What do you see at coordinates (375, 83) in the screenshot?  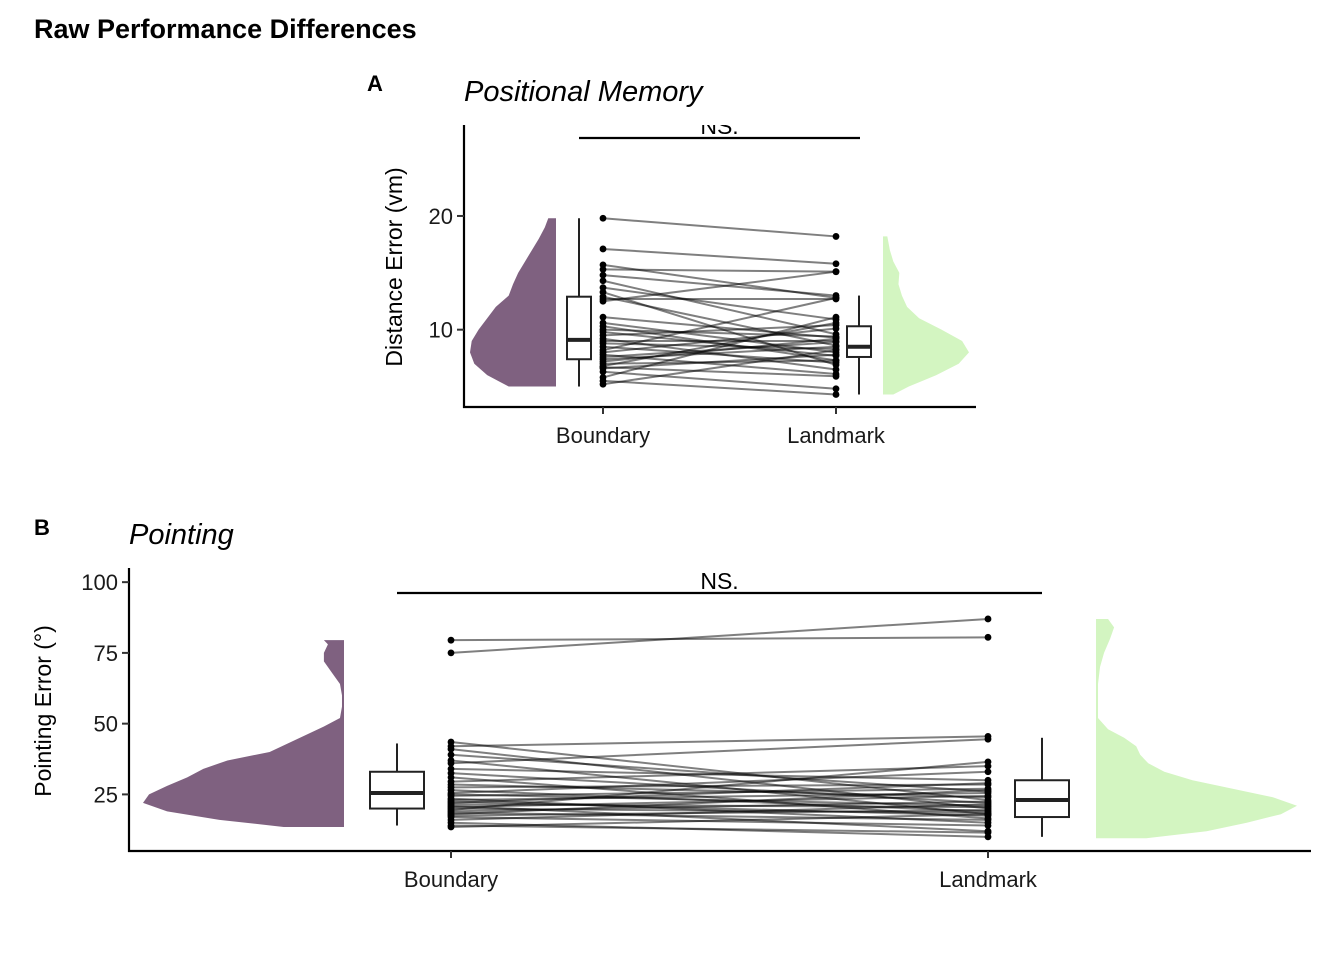 I see `panel-a-tag: A` at bounding box center [375, 83].